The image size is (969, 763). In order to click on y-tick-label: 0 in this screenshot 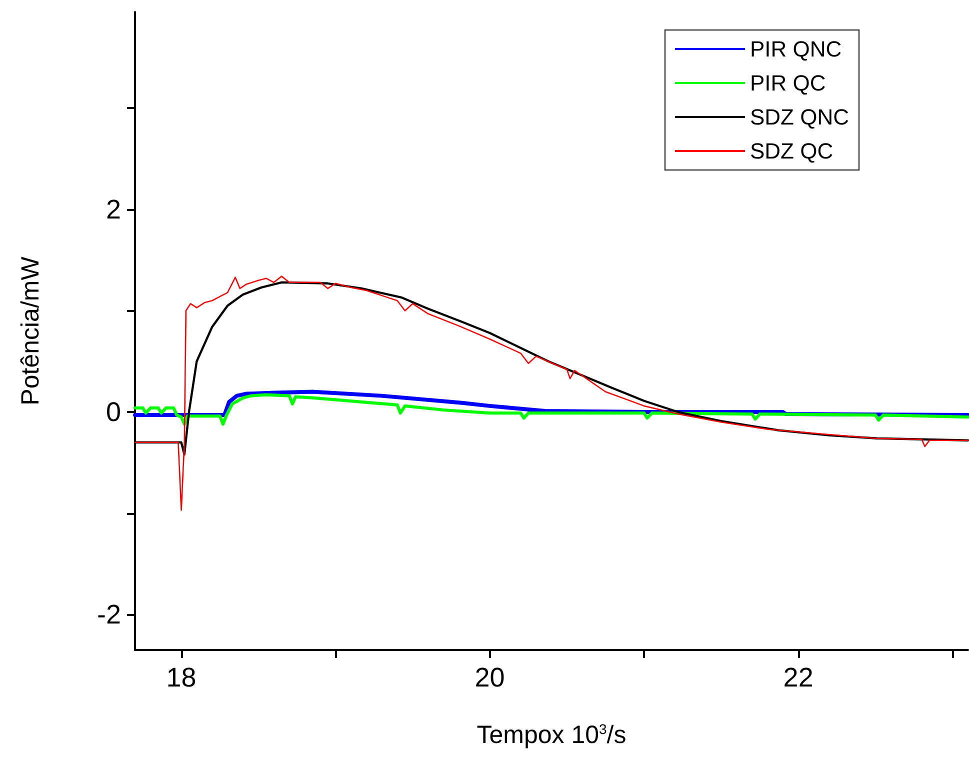, I will do `click(113, 412)`.